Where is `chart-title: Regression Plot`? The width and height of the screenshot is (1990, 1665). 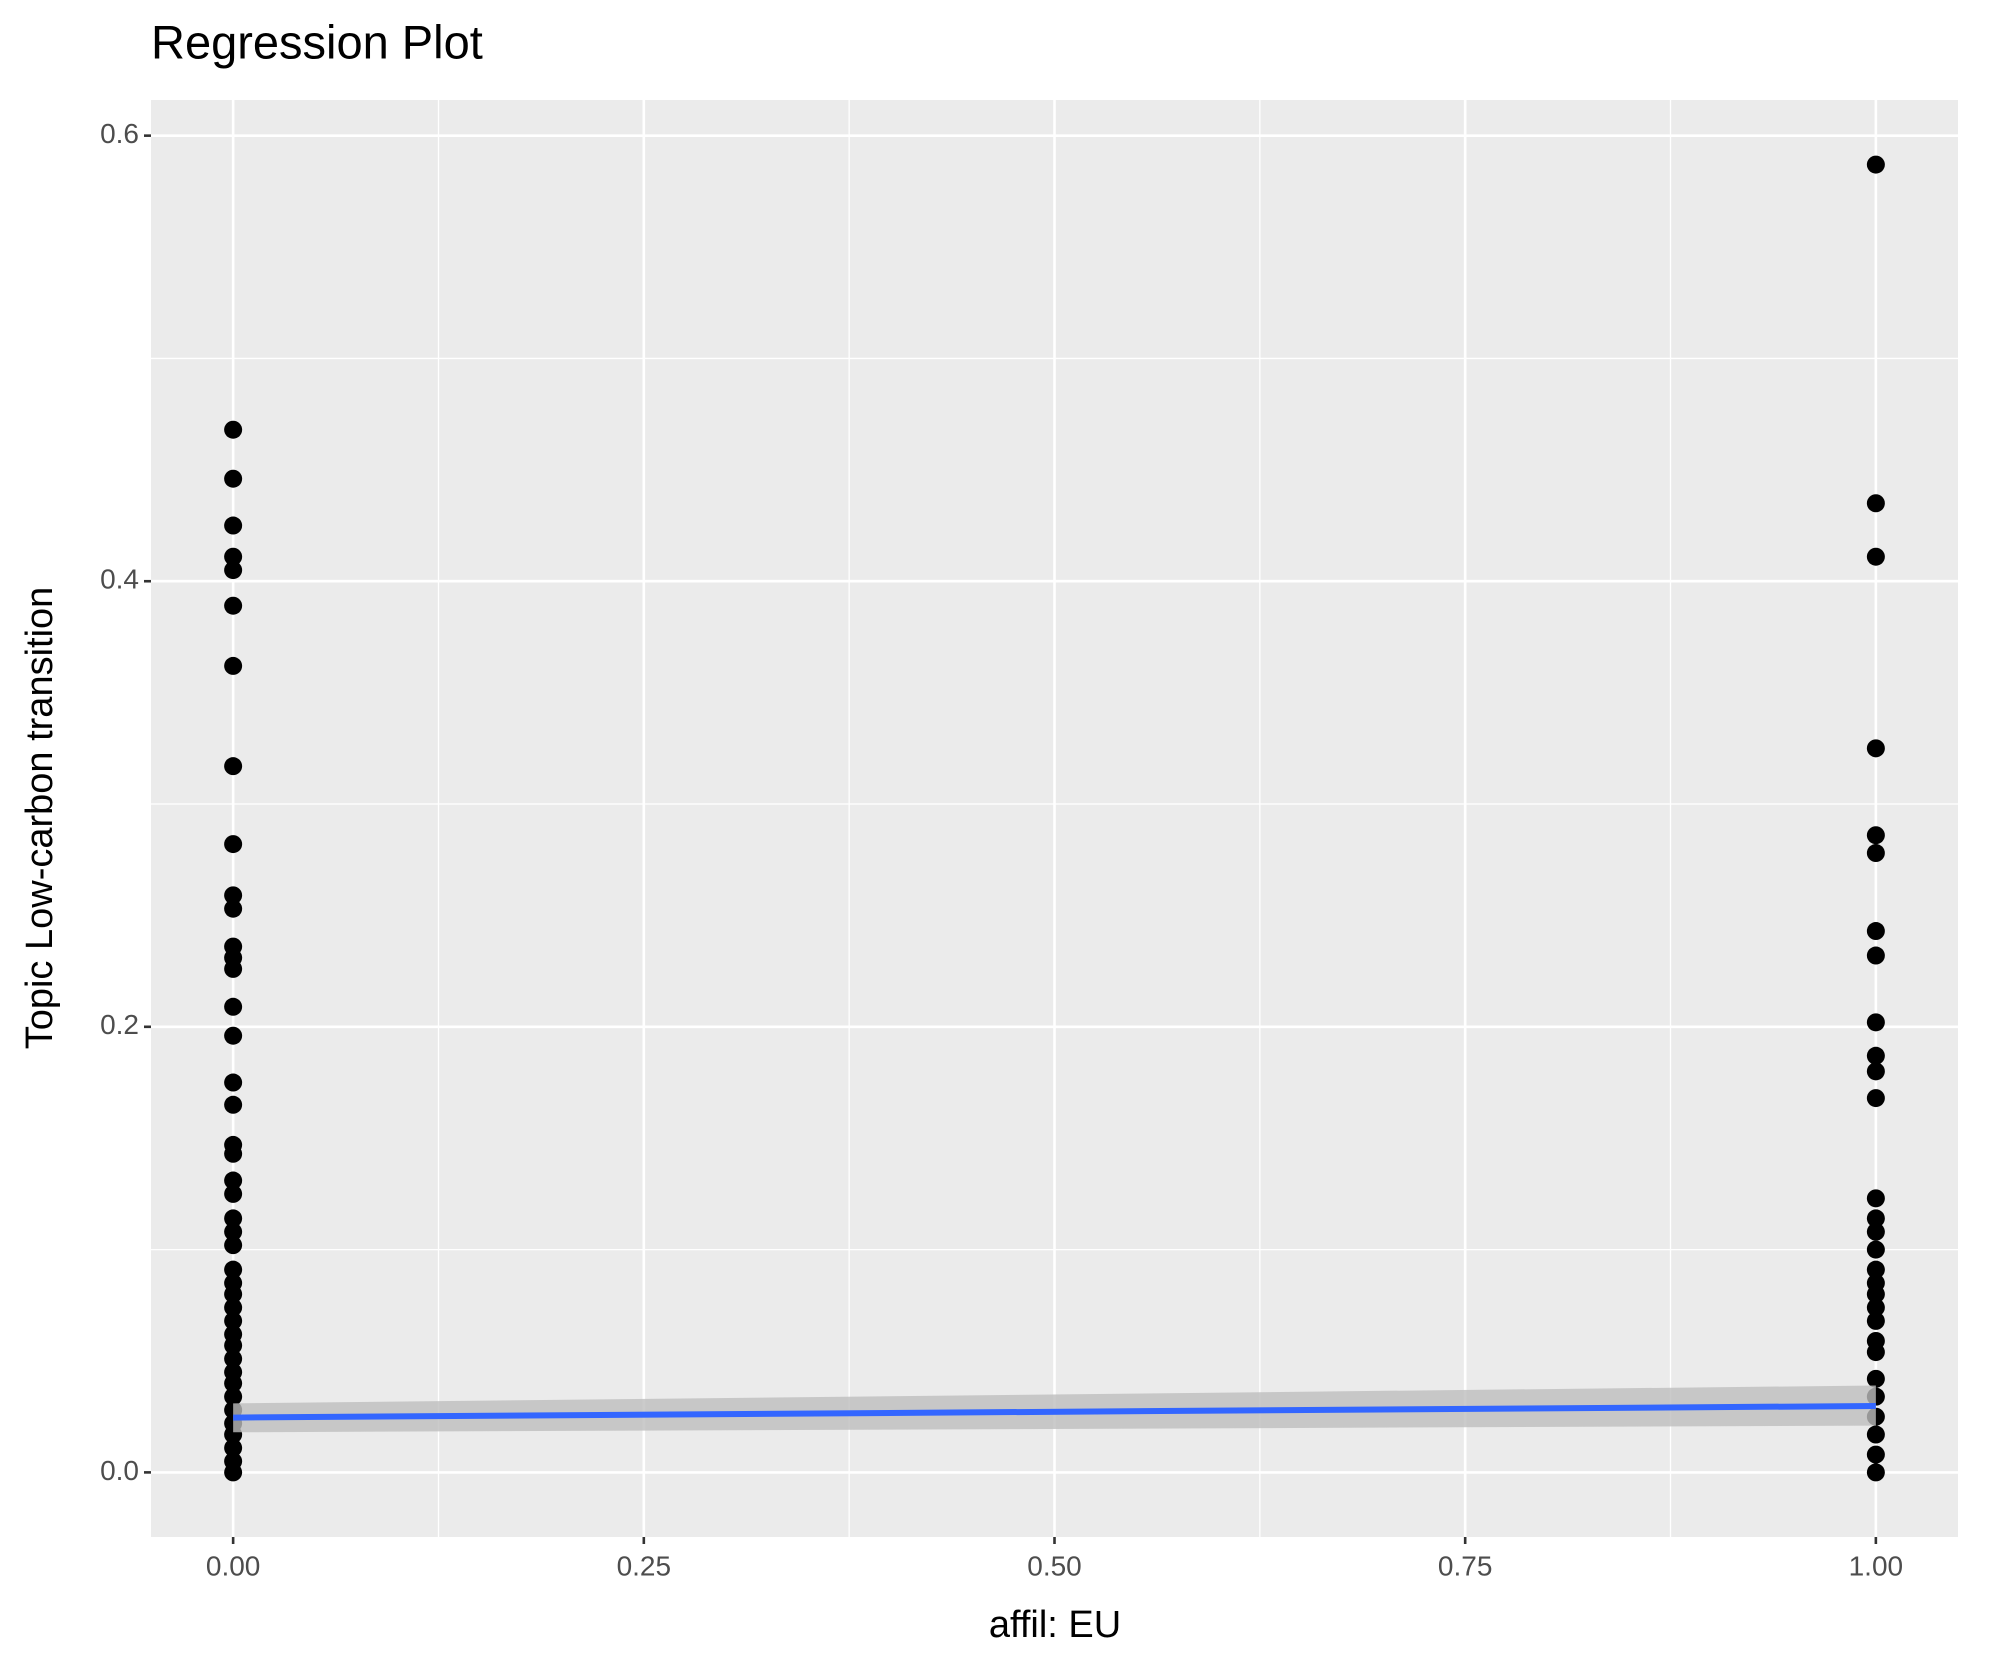
chart-title: Regression Plot is located at coordinates (317, 41).